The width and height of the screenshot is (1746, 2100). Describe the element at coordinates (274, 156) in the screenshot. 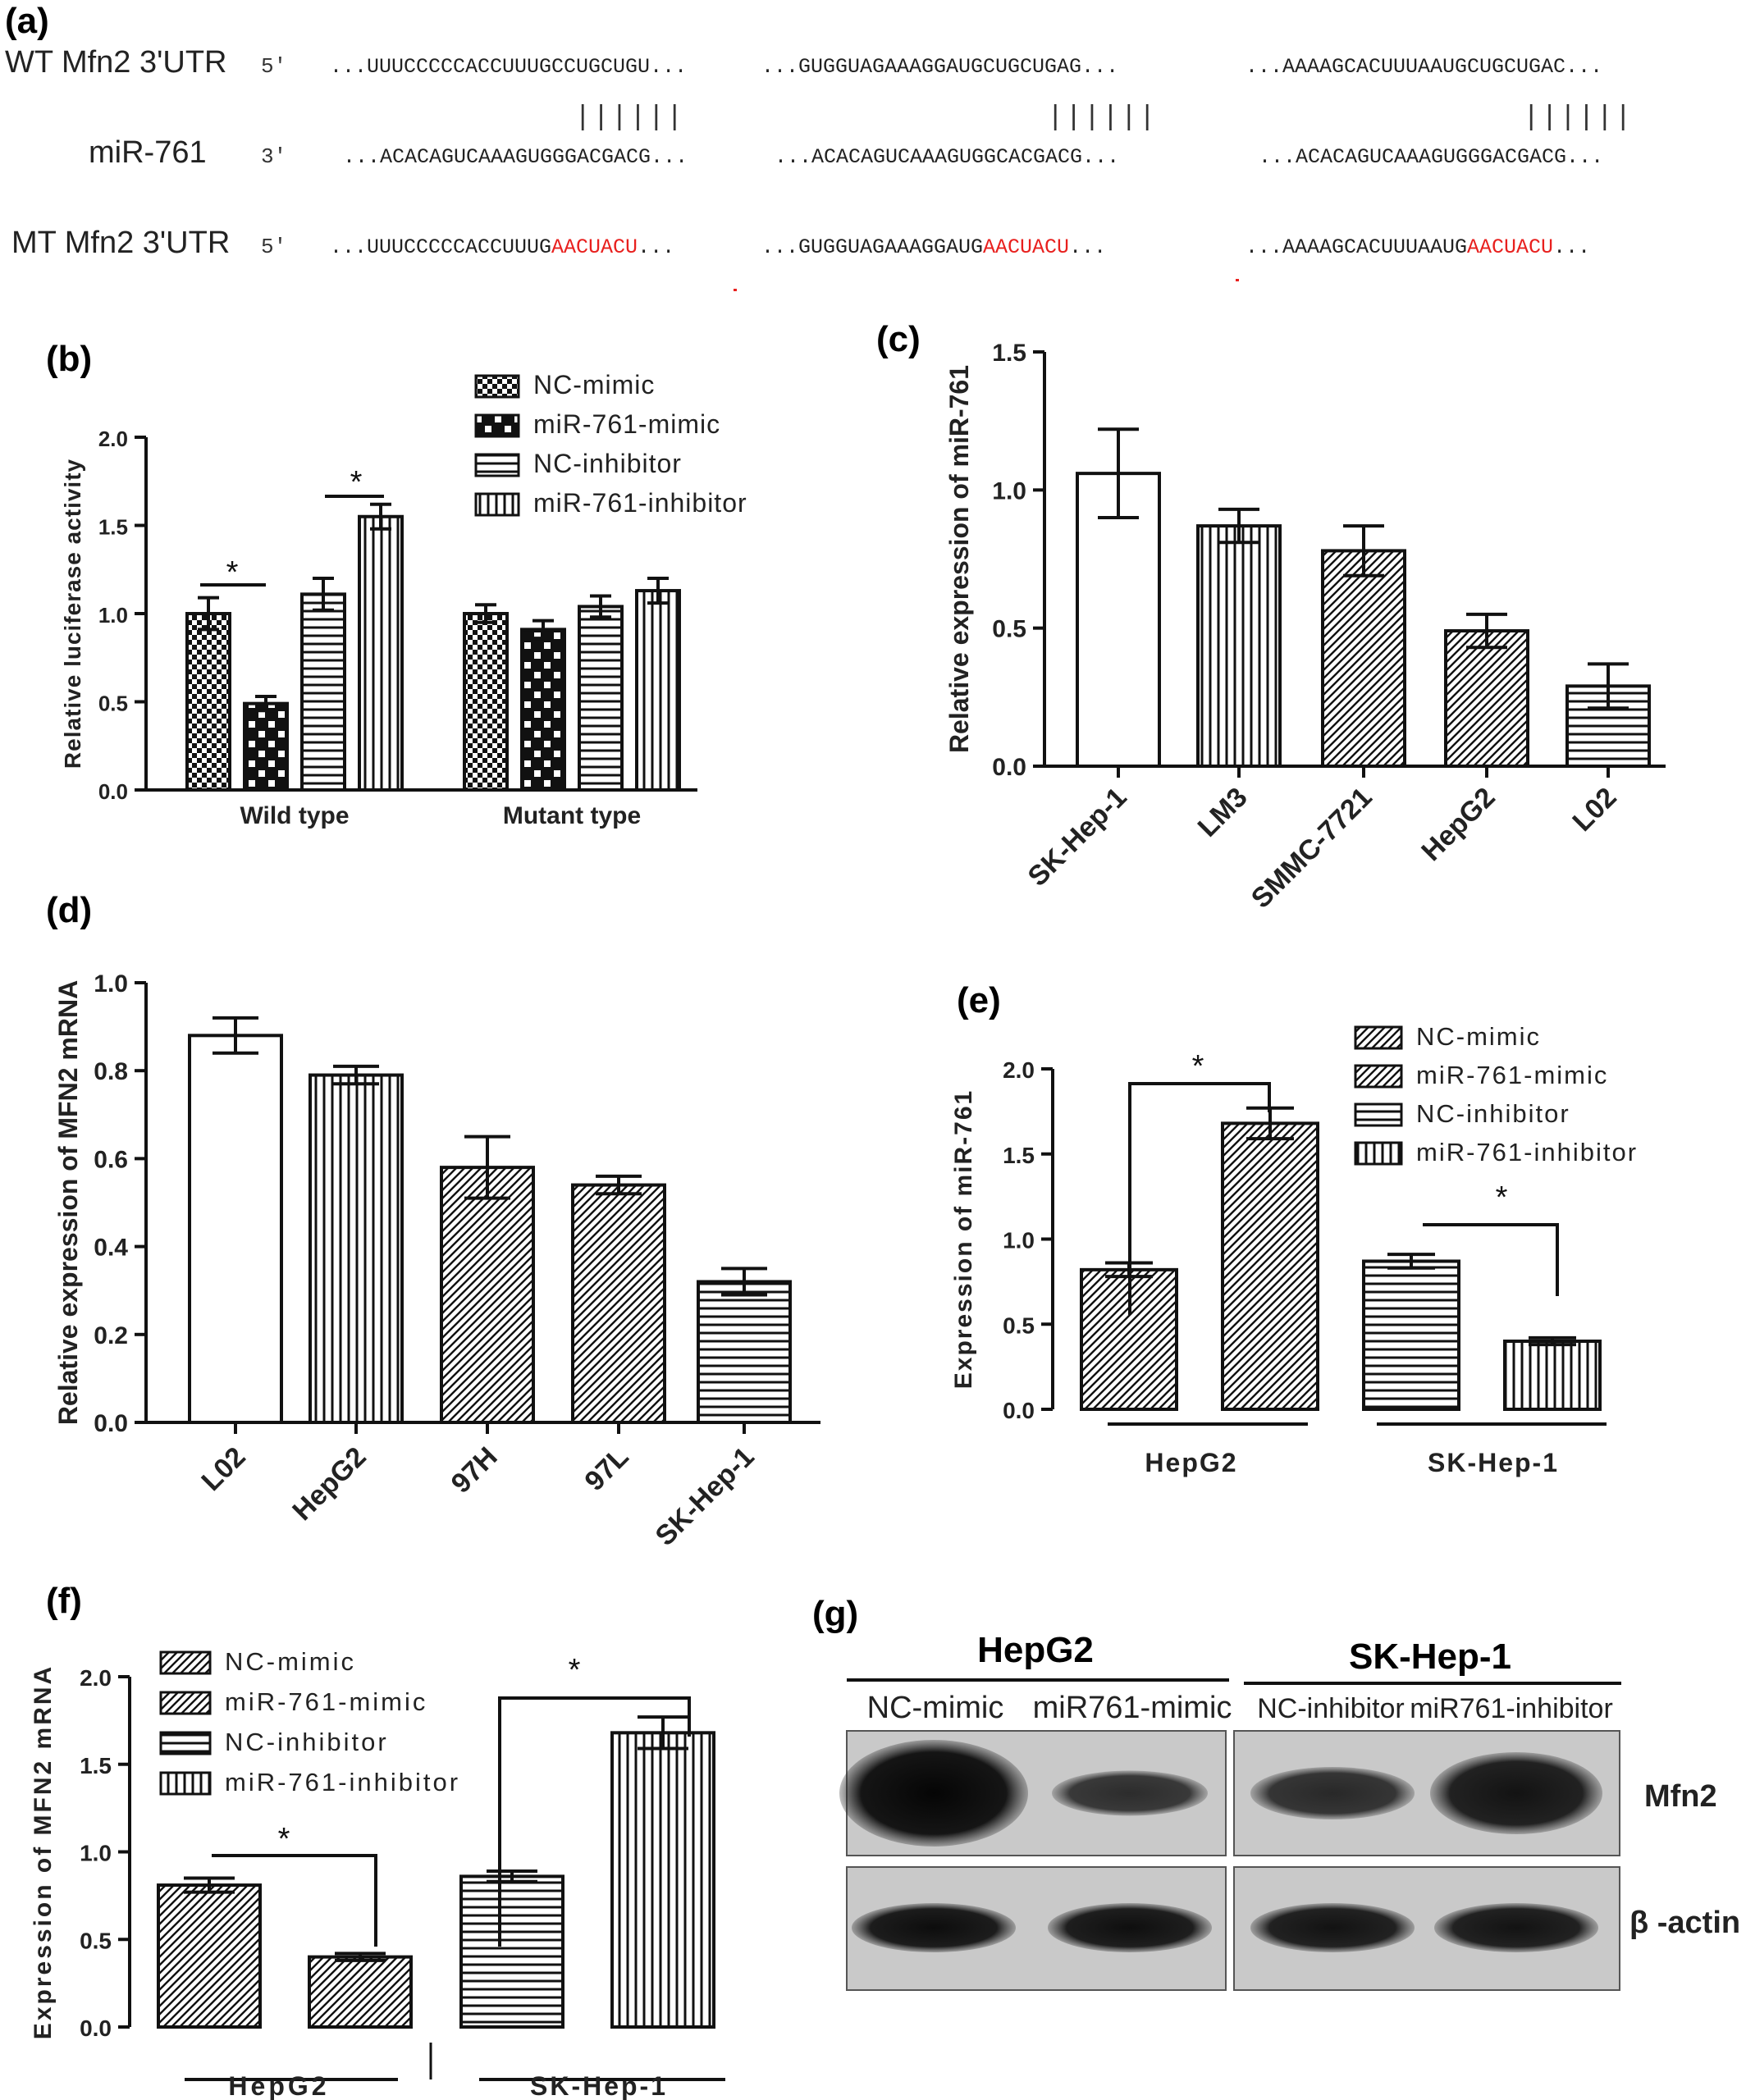

I see `sequence-end-label: 3'` at that location.